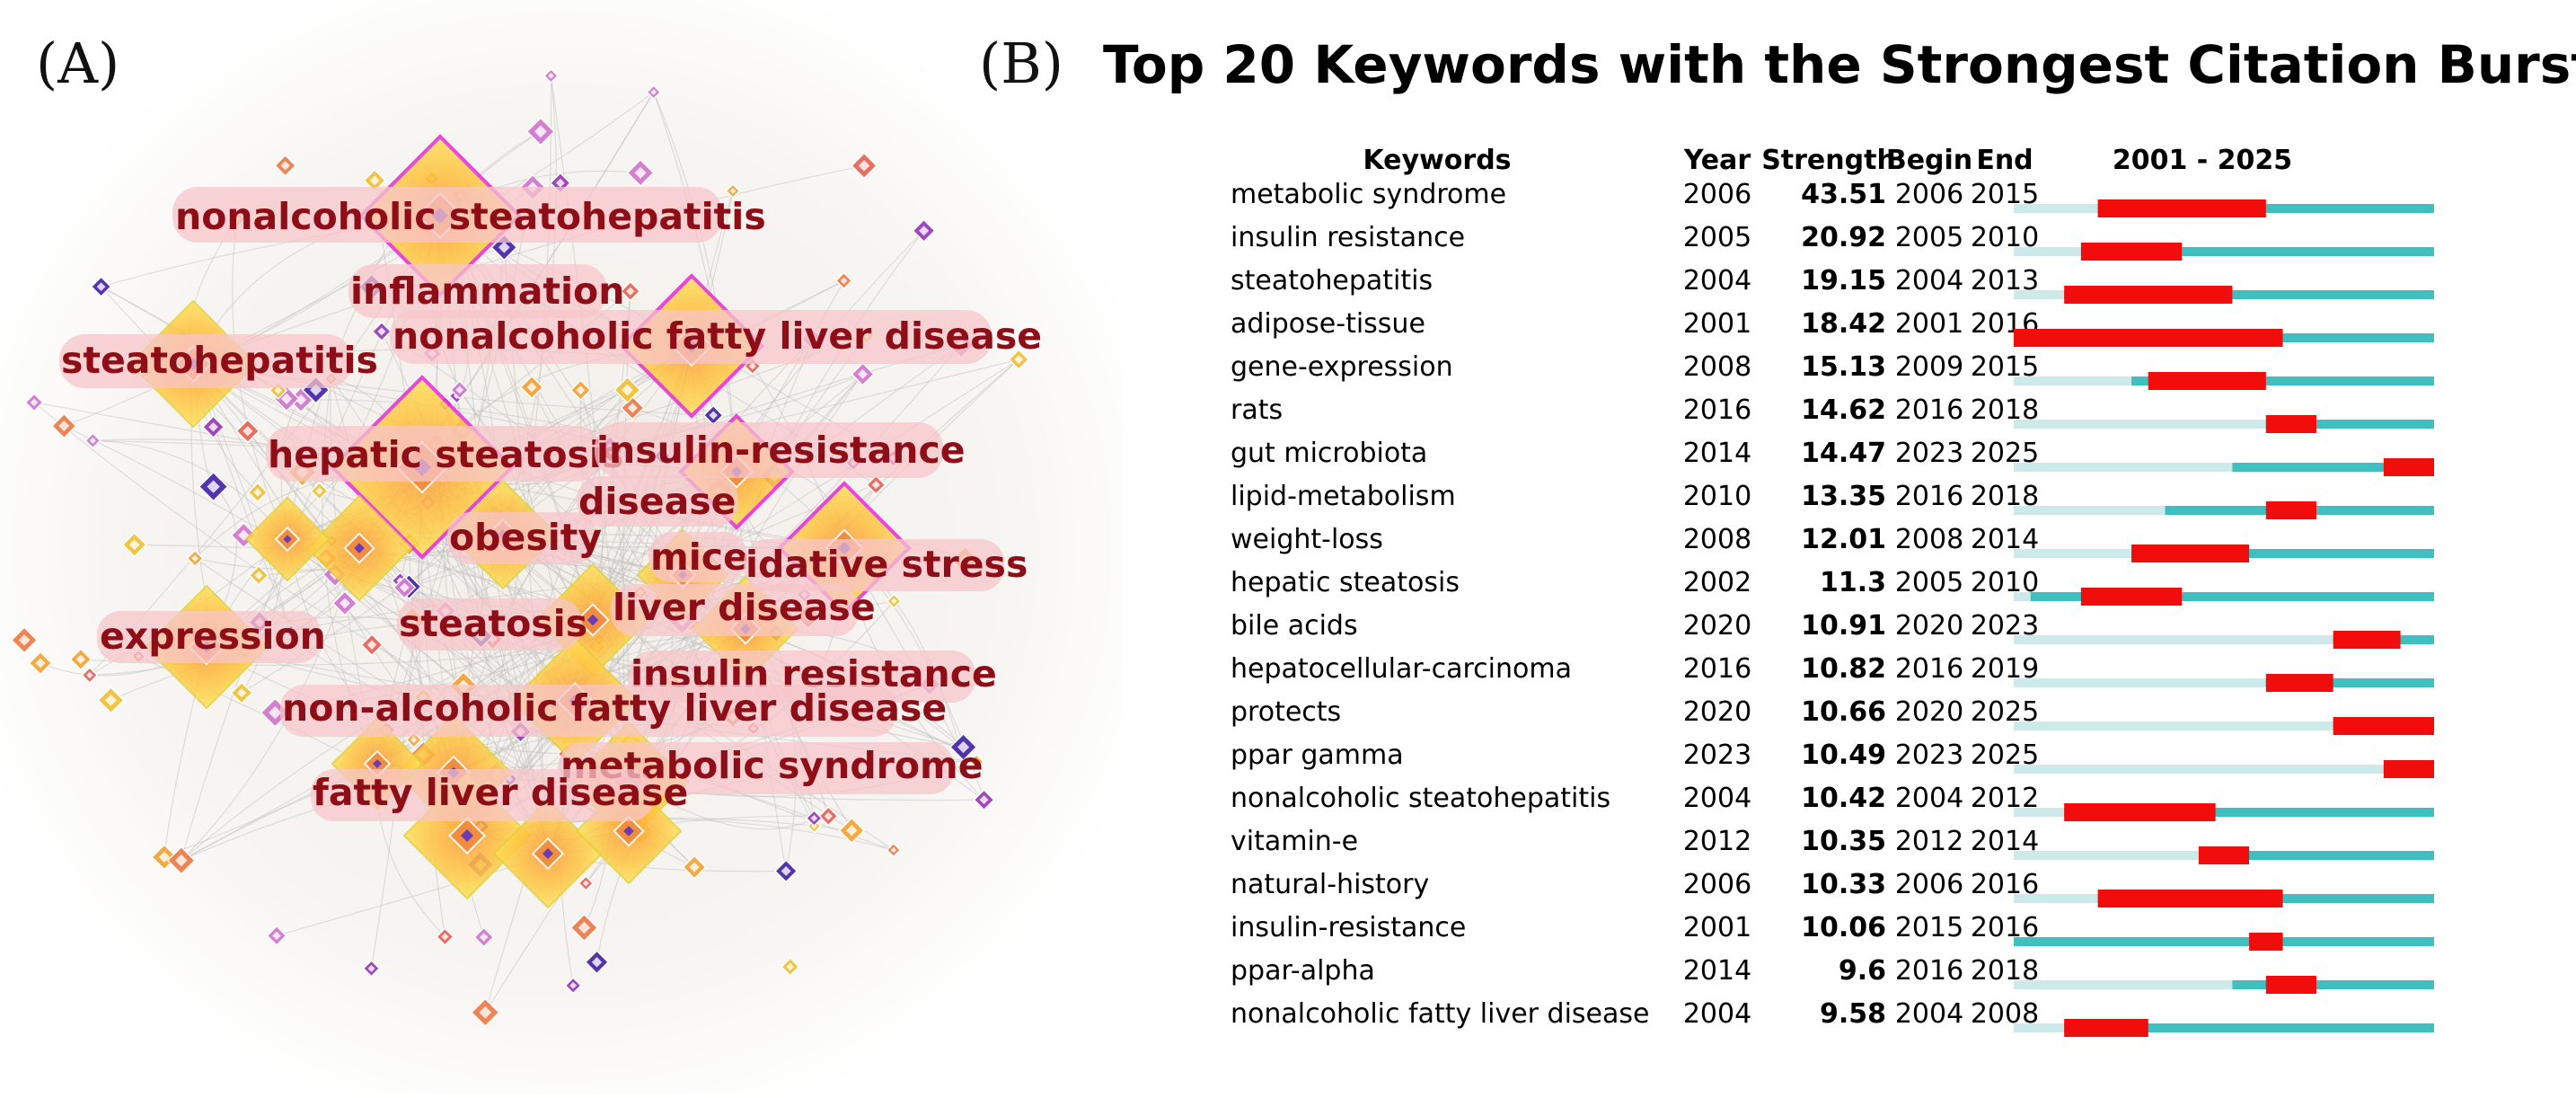  I want to click on strength-cell: 43.51, so click(1843, 194).